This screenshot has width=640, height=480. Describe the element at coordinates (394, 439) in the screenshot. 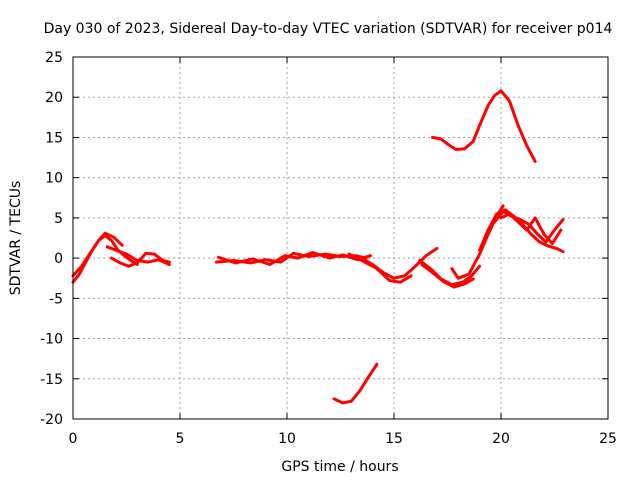

I see `x-tick-label: 15` at that location.